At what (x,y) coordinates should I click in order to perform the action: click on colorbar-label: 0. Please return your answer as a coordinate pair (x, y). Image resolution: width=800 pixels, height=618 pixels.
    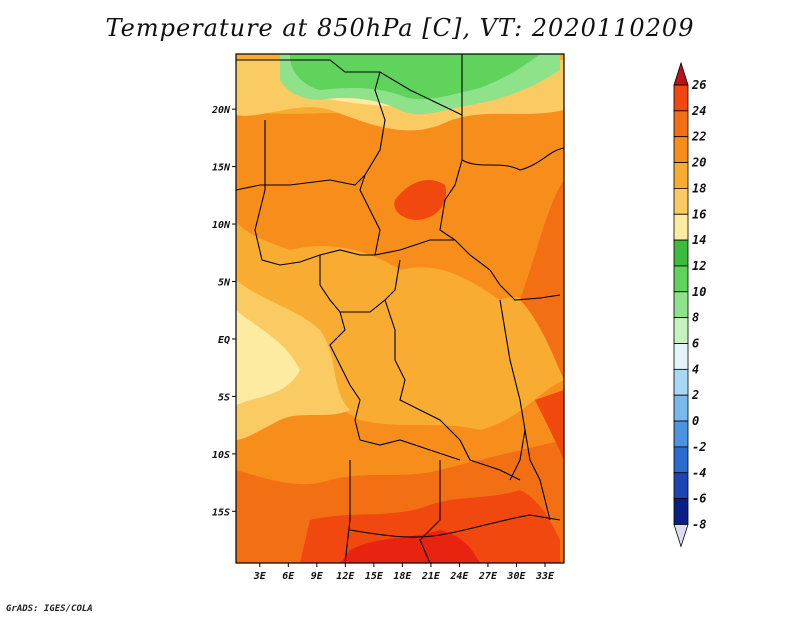
    Looking at the image, I should click on (695, 421).